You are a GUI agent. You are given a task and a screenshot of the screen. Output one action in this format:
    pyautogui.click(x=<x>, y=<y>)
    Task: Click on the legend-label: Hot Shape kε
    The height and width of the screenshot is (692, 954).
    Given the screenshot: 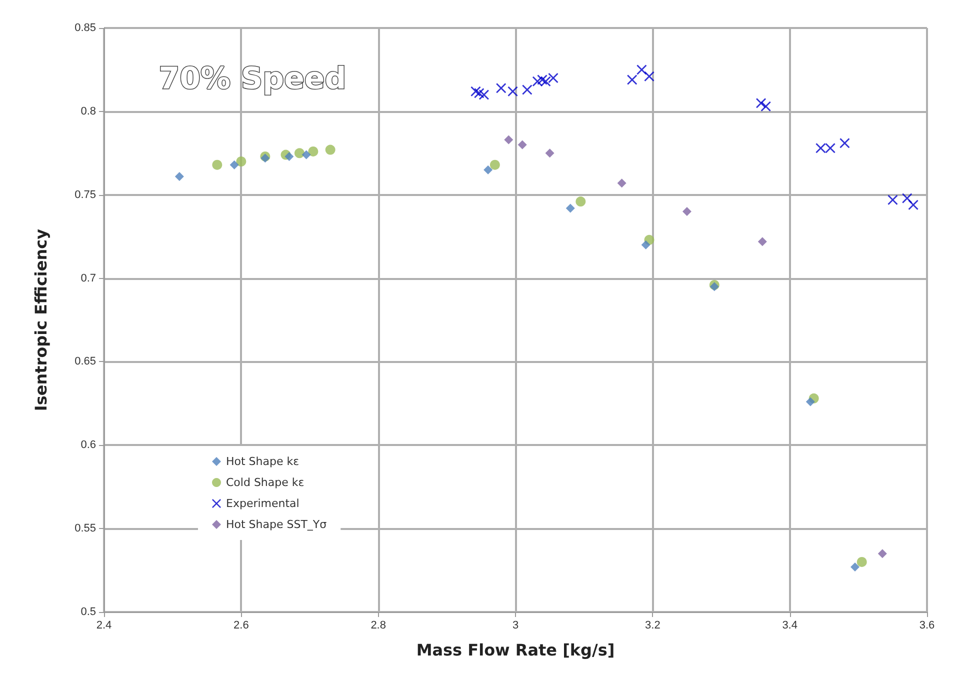 What is the action you would take?
    pyautogui.click(x=263, y=461)
    